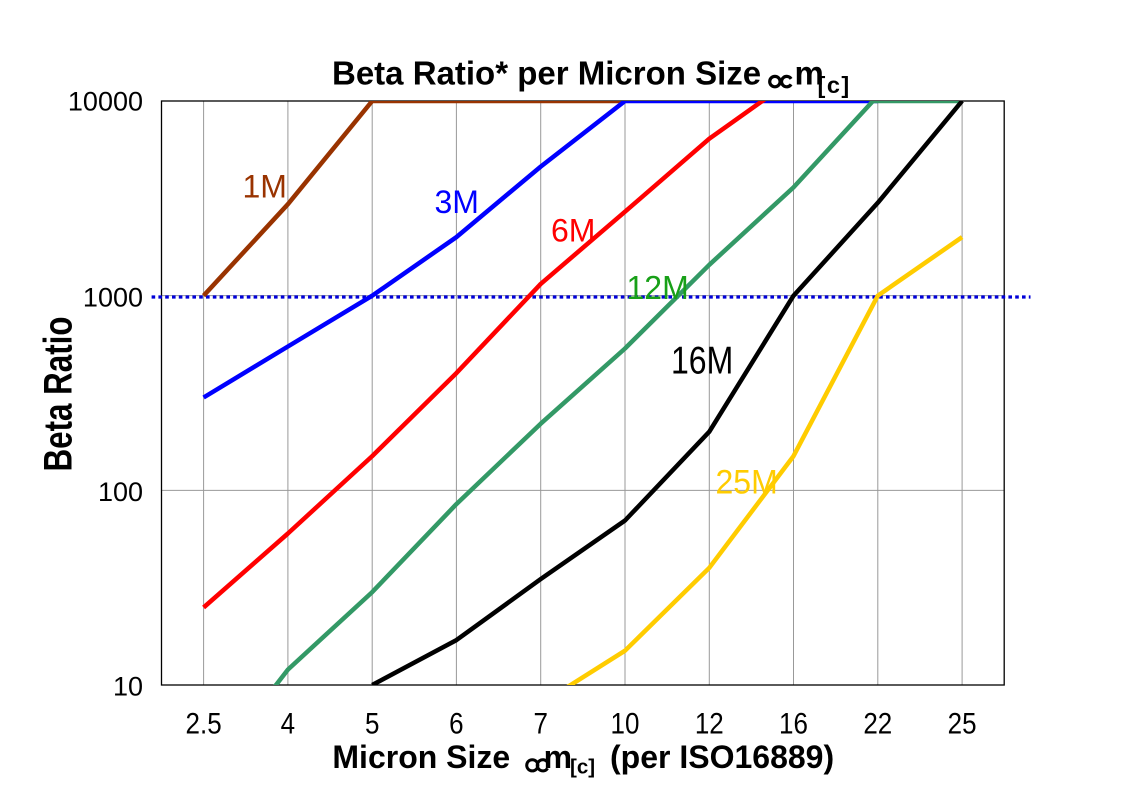 The width and height of the screenshot is (1124, 811). Describe the element at coordinates (204, 723) in the screenshot. I see `svg-text: 2.5` at that location.